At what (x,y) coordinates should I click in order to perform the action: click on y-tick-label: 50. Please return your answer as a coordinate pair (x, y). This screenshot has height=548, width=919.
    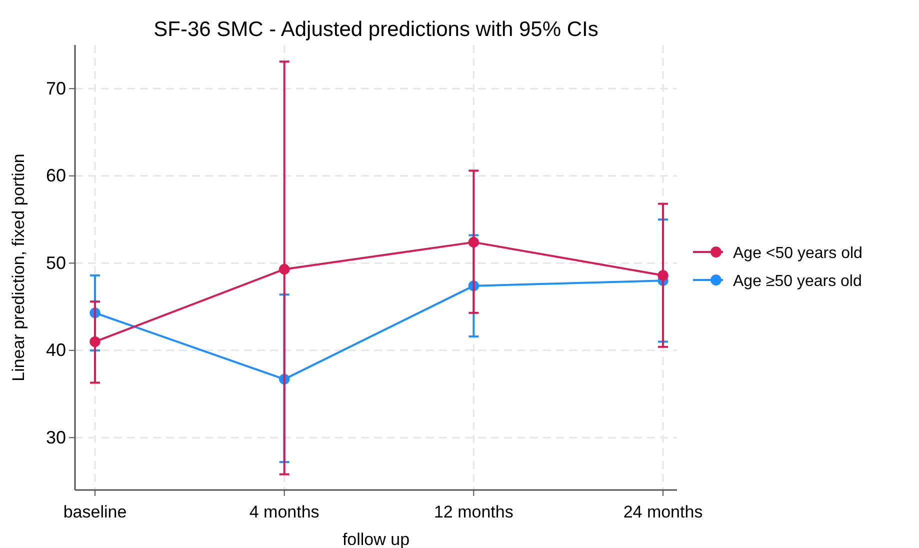
    Looking at the image, I should click on (56, 262).